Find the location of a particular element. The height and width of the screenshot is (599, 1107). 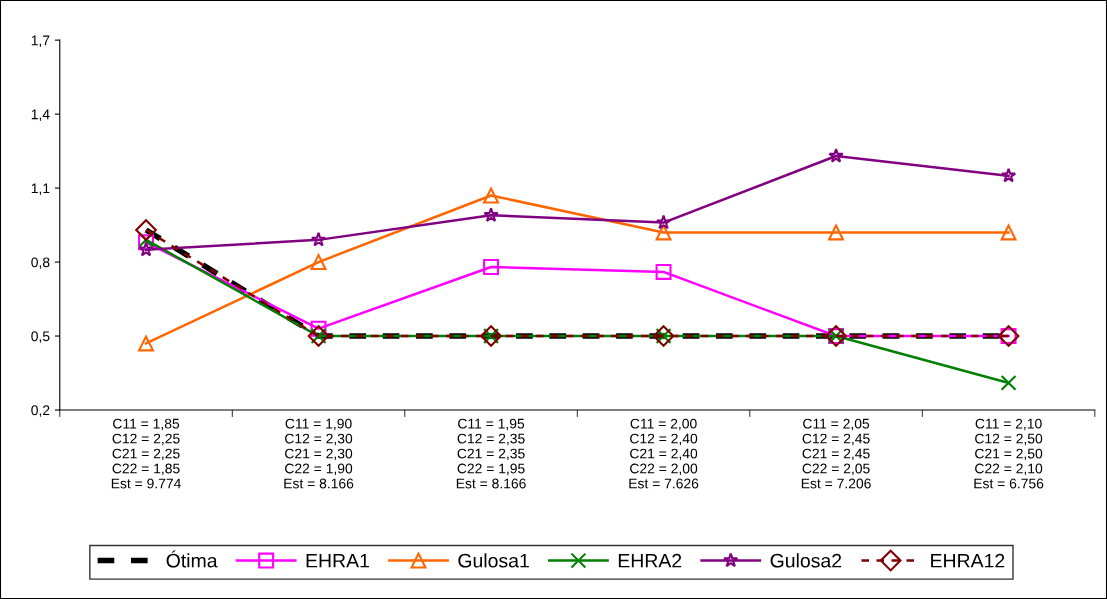

legend-label: EHRA2 is located at coordinates (650, 560).